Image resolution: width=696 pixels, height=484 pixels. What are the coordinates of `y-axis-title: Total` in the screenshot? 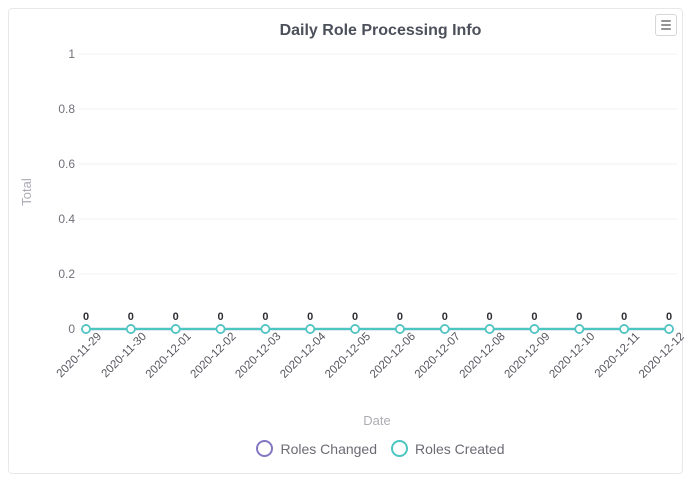 It's located at (26, 192).